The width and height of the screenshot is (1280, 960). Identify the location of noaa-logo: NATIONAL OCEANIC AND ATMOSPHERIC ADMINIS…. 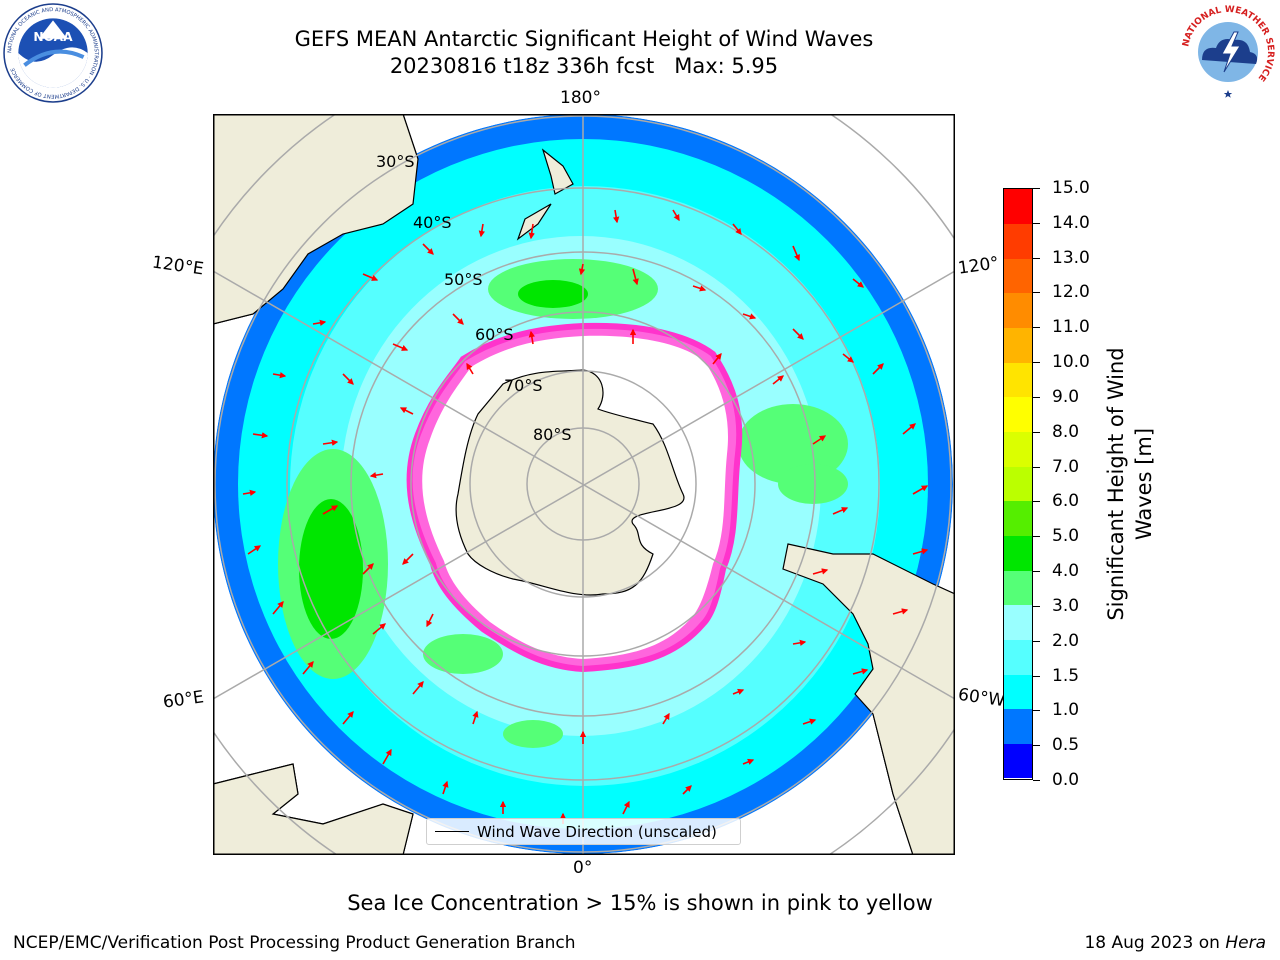
(53, 53).